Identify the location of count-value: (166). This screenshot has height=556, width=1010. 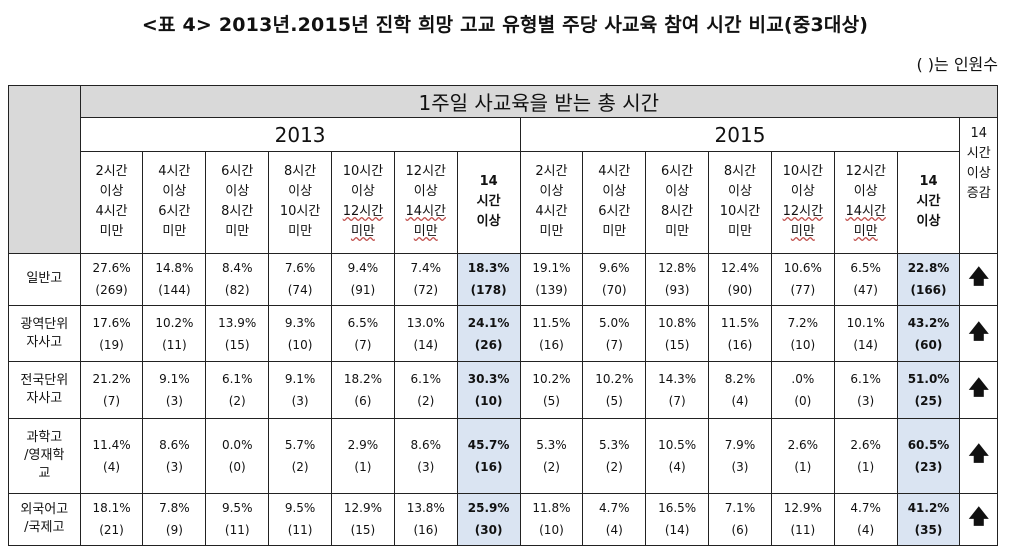
(928, 290).